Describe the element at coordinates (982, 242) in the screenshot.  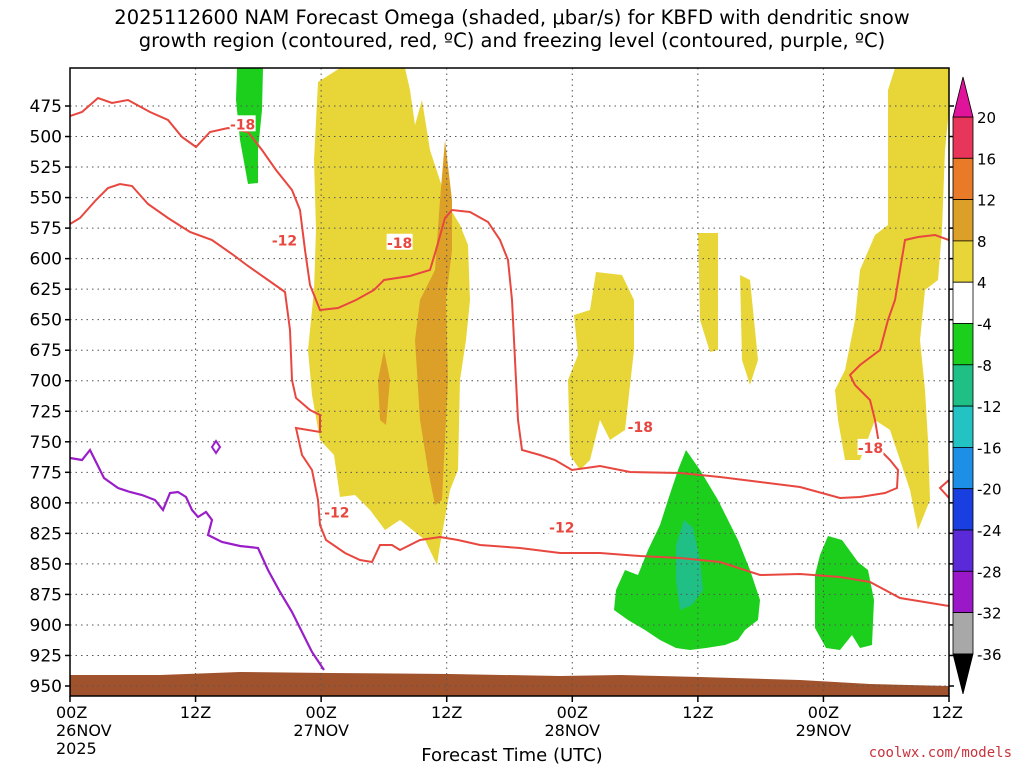
I see `colorbar-label: 8` at that location.